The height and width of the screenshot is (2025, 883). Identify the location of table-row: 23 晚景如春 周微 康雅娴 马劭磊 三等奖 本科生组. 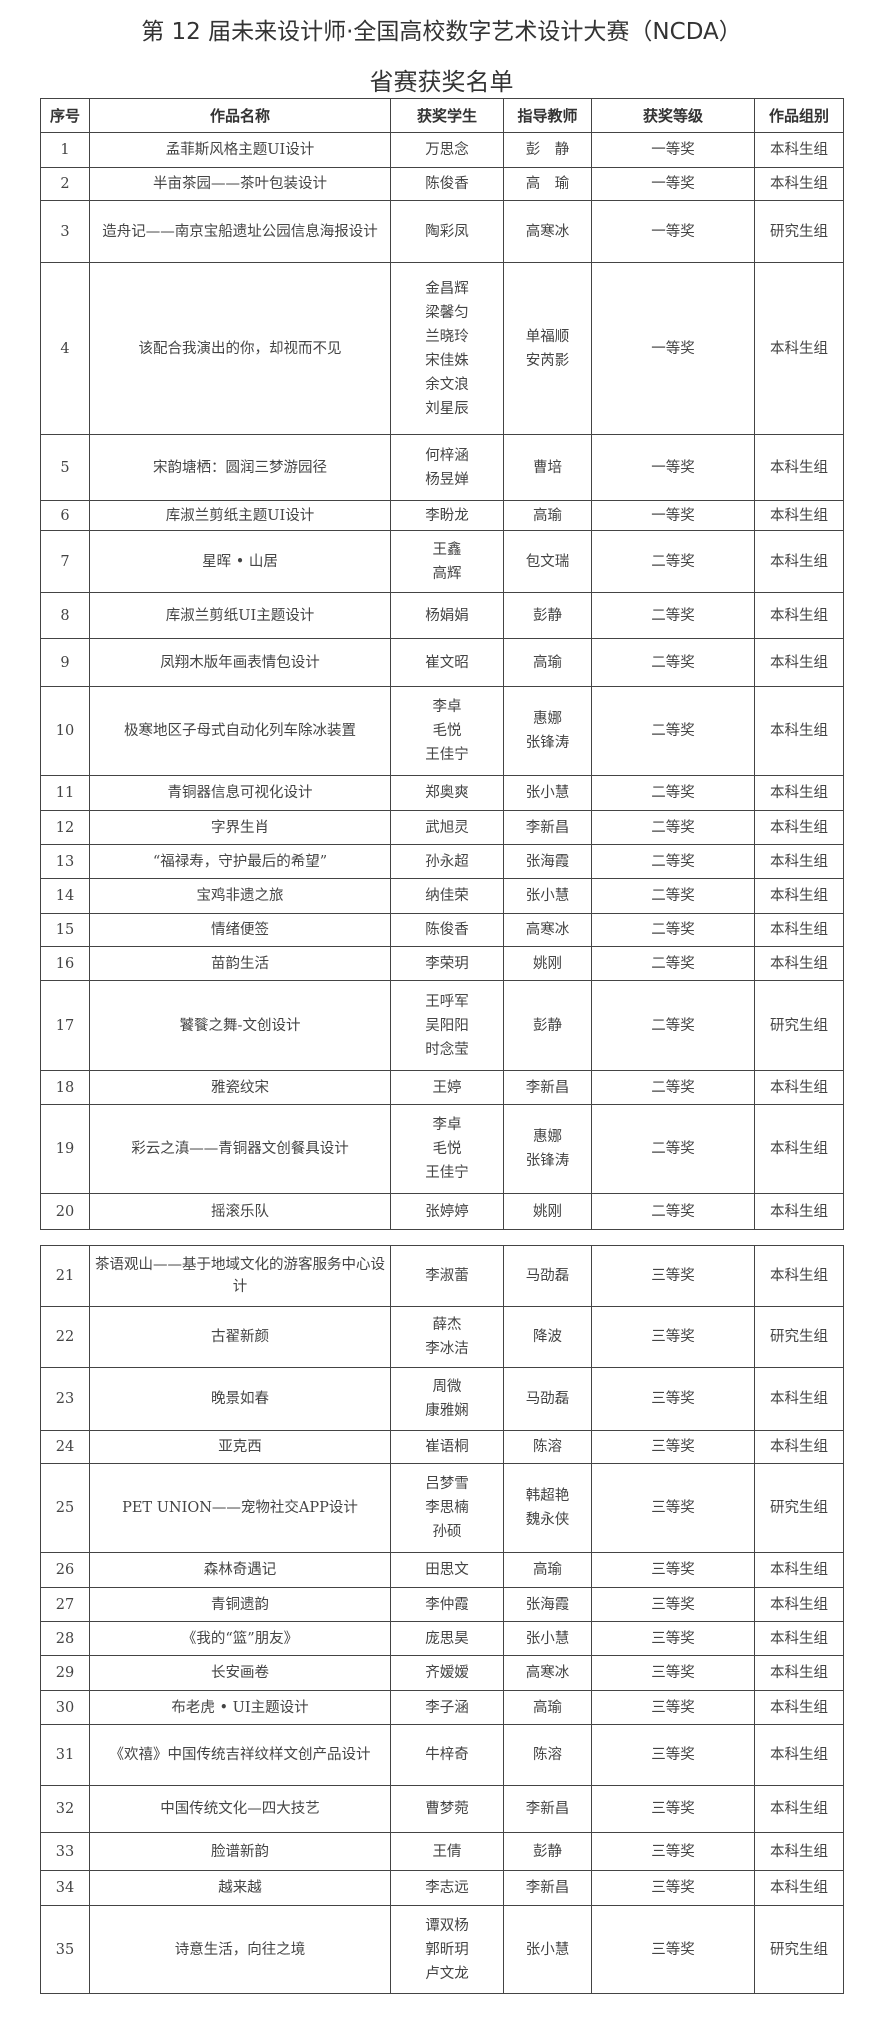
(442, 1399).